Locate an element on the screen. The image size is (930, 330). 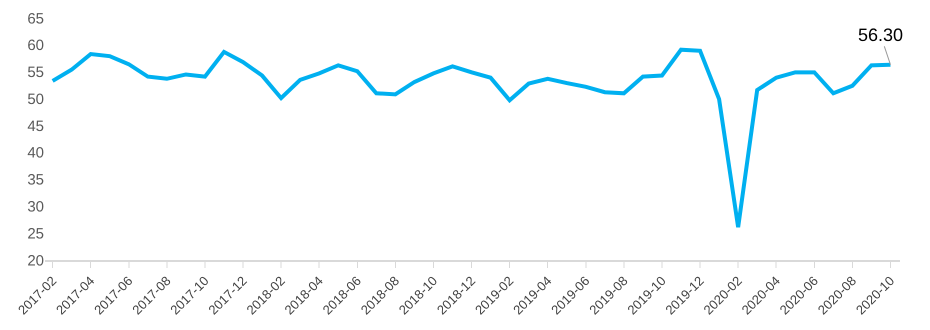
y-tick-label: 20 is located at coordinates (35, 261).